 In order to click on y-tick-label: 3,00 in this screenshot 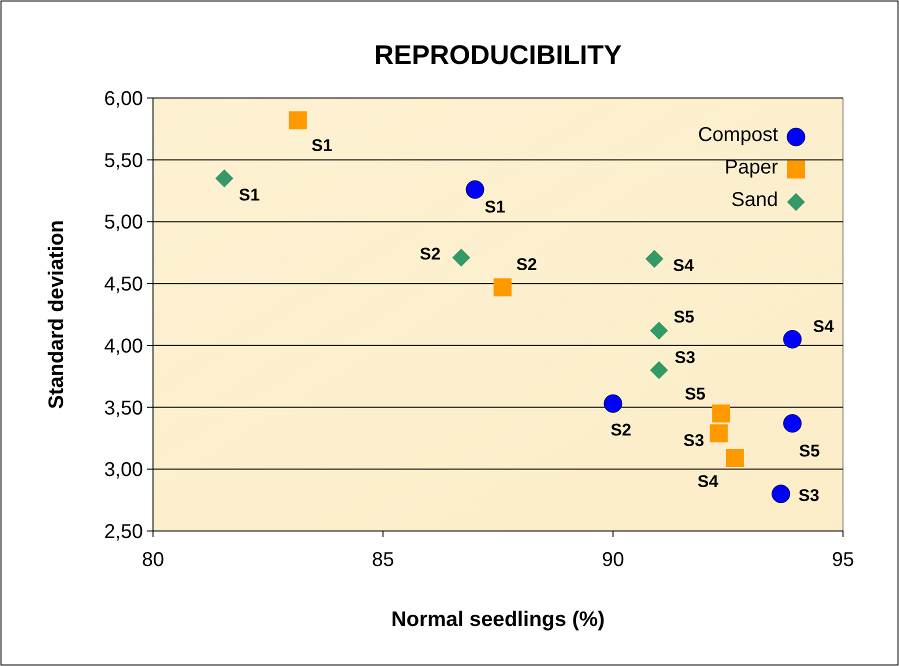, I will do `click(123, 470)`.